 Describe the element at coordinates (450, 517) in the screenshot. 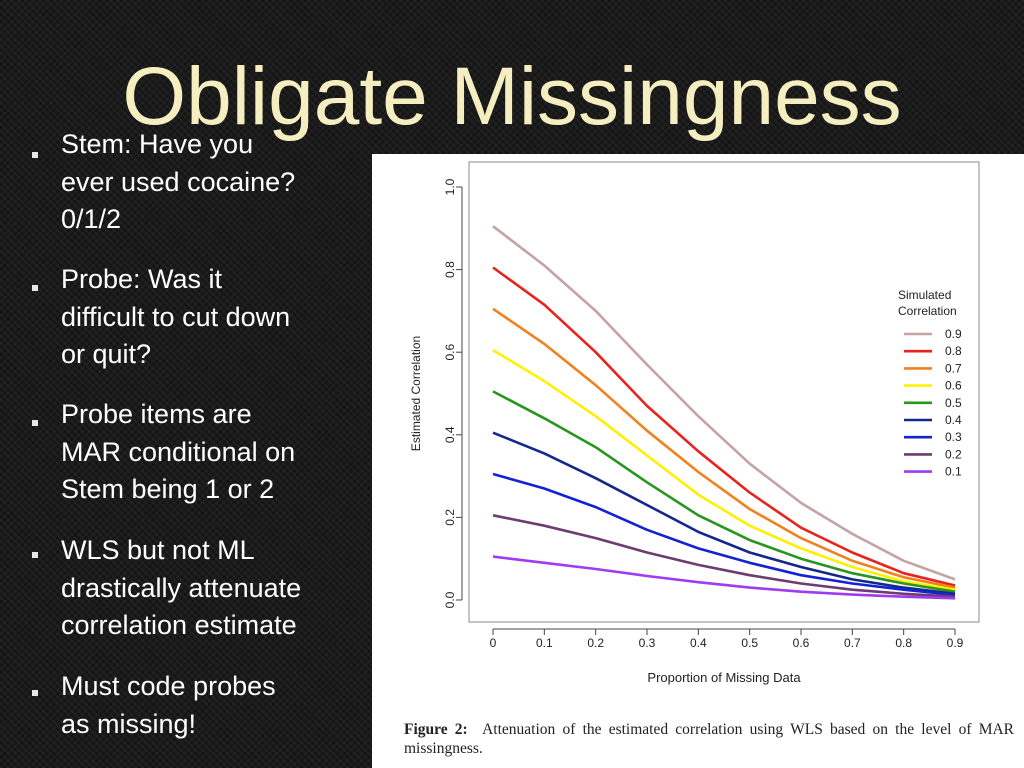

I see `y-tick-label: 0.2` at that location.